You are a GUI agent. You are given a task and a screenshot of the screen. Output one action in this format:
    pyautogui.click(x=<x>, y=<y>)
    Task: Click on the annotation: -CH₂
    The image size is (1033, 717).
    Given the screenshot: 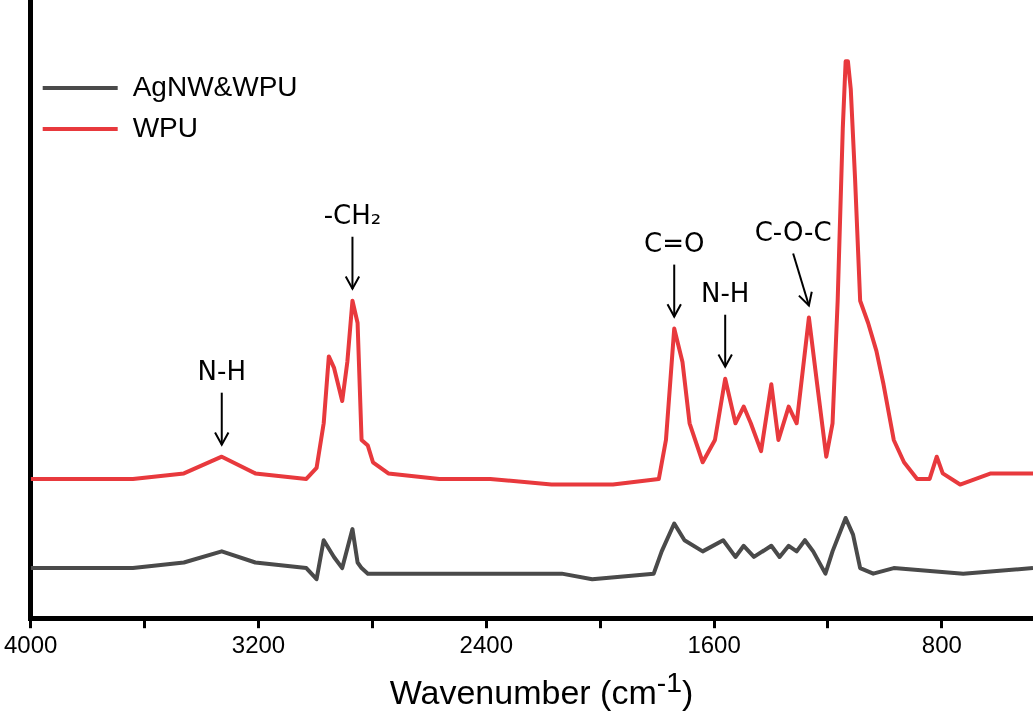 What is the action you would take?
    pyautogui.click(x=352, y=215)
    